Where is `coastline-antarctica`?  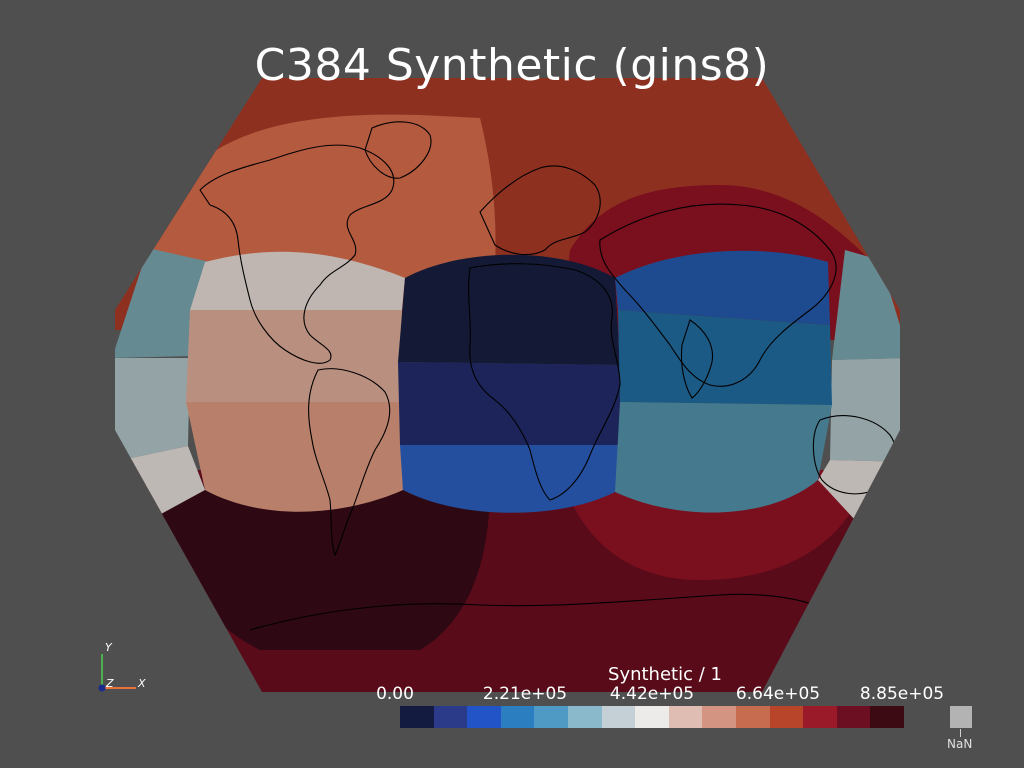
coastline-antarctica is located at coordinates (545, 612).